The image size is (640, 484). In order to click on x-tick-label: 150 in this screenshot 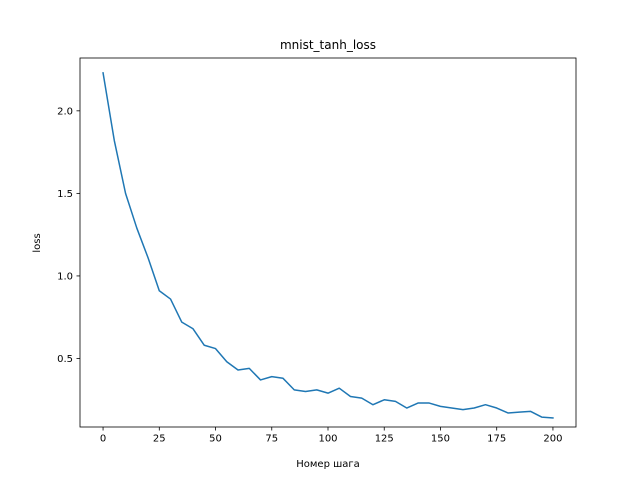, I will do `click(440, 439)`.